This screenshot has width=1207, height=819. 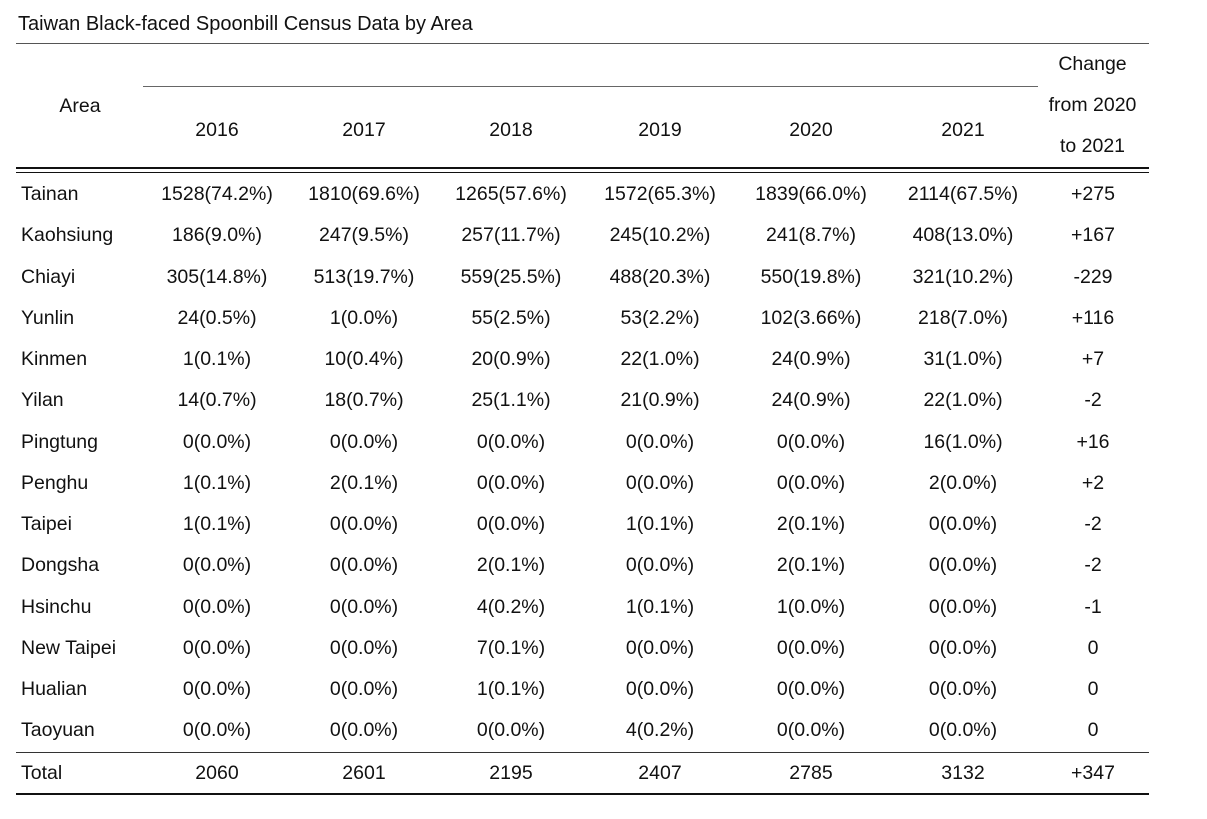 What do you see at coordinates (42, 400) in the screenshot?
I see `area-cell: Yilan` at bounding box center [42, 400].